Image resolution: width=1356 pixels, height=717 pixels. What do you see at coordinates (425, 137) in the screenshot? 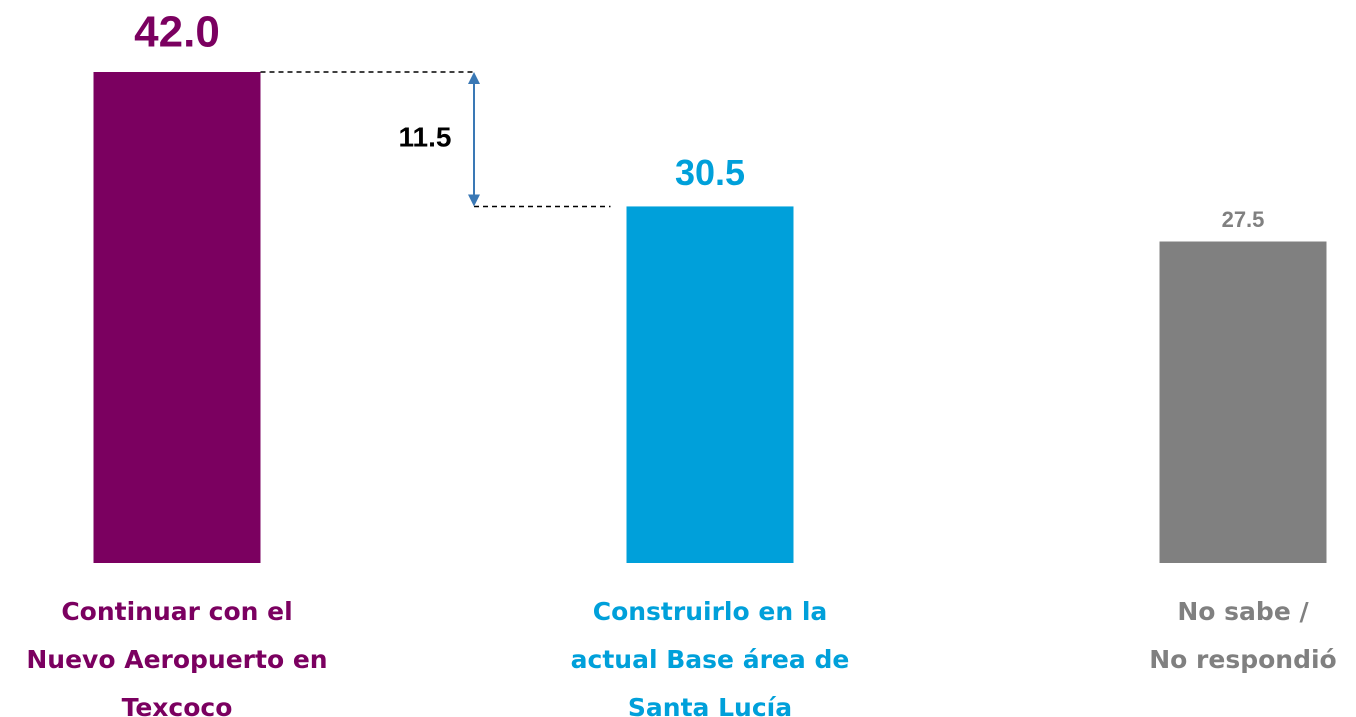
I see `difference-label: 11.5` at bounding box center [425, 137].